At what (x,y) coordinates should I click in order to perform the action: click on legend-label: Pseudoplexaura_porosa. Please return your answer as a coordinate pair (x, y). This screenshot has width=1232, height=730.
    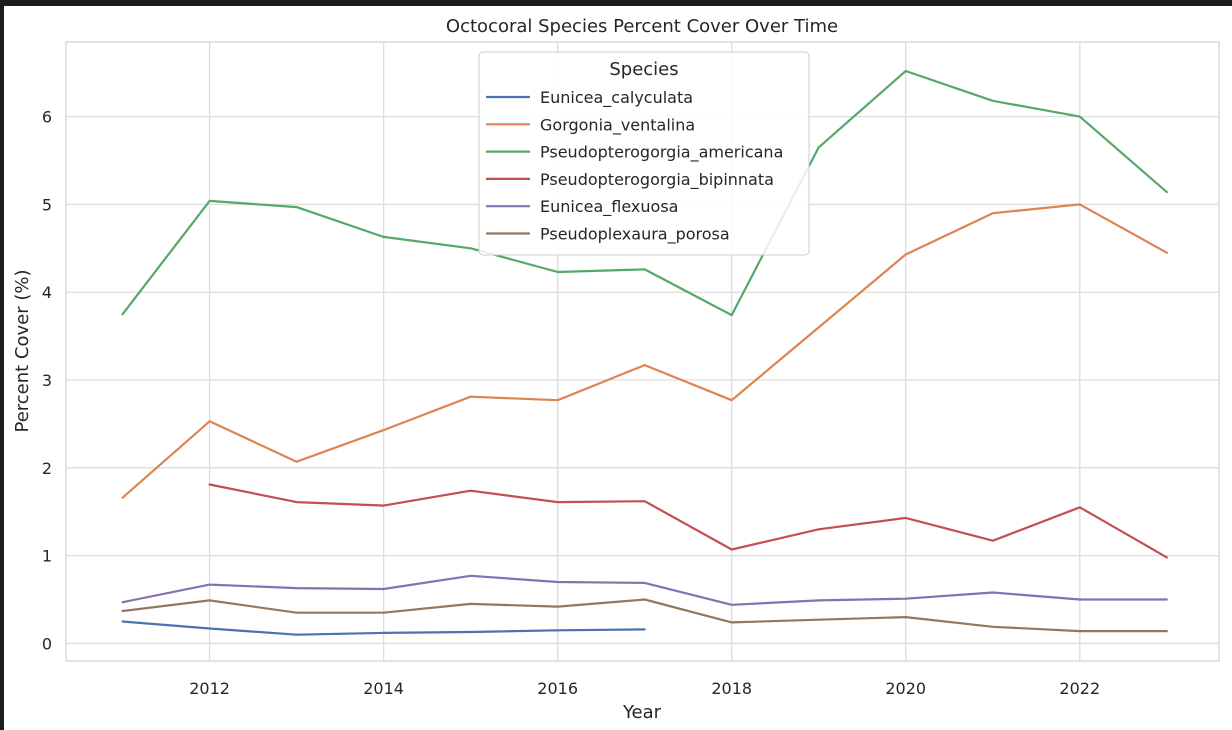
    Looking at the image, I should click on (635, 235).